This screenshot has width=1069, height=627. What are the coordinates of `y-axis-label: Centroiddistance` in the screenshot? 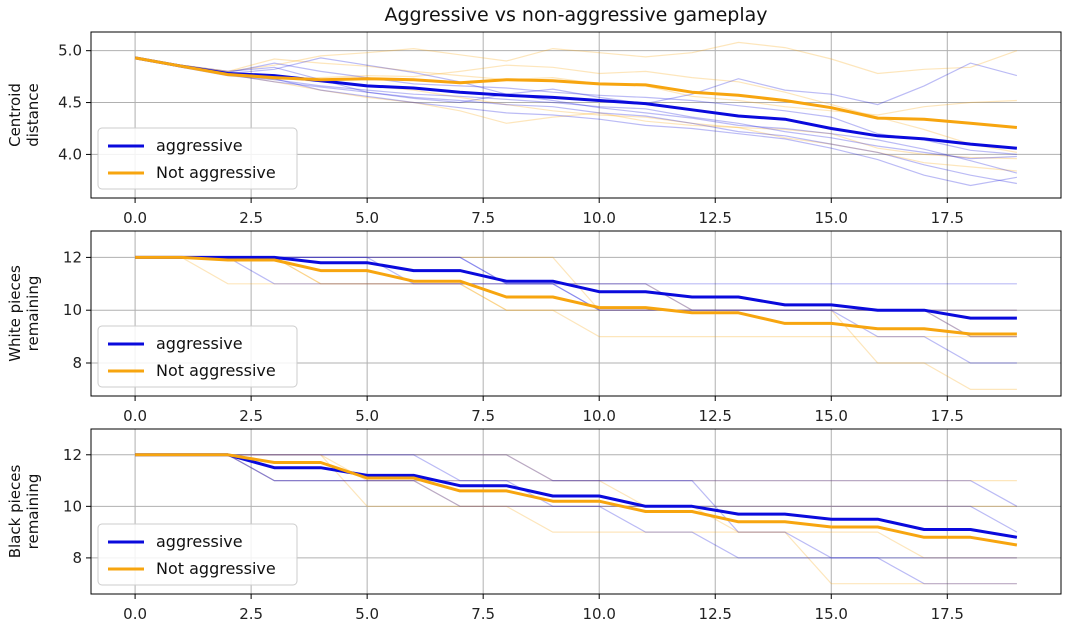 It's located at (24, 115).